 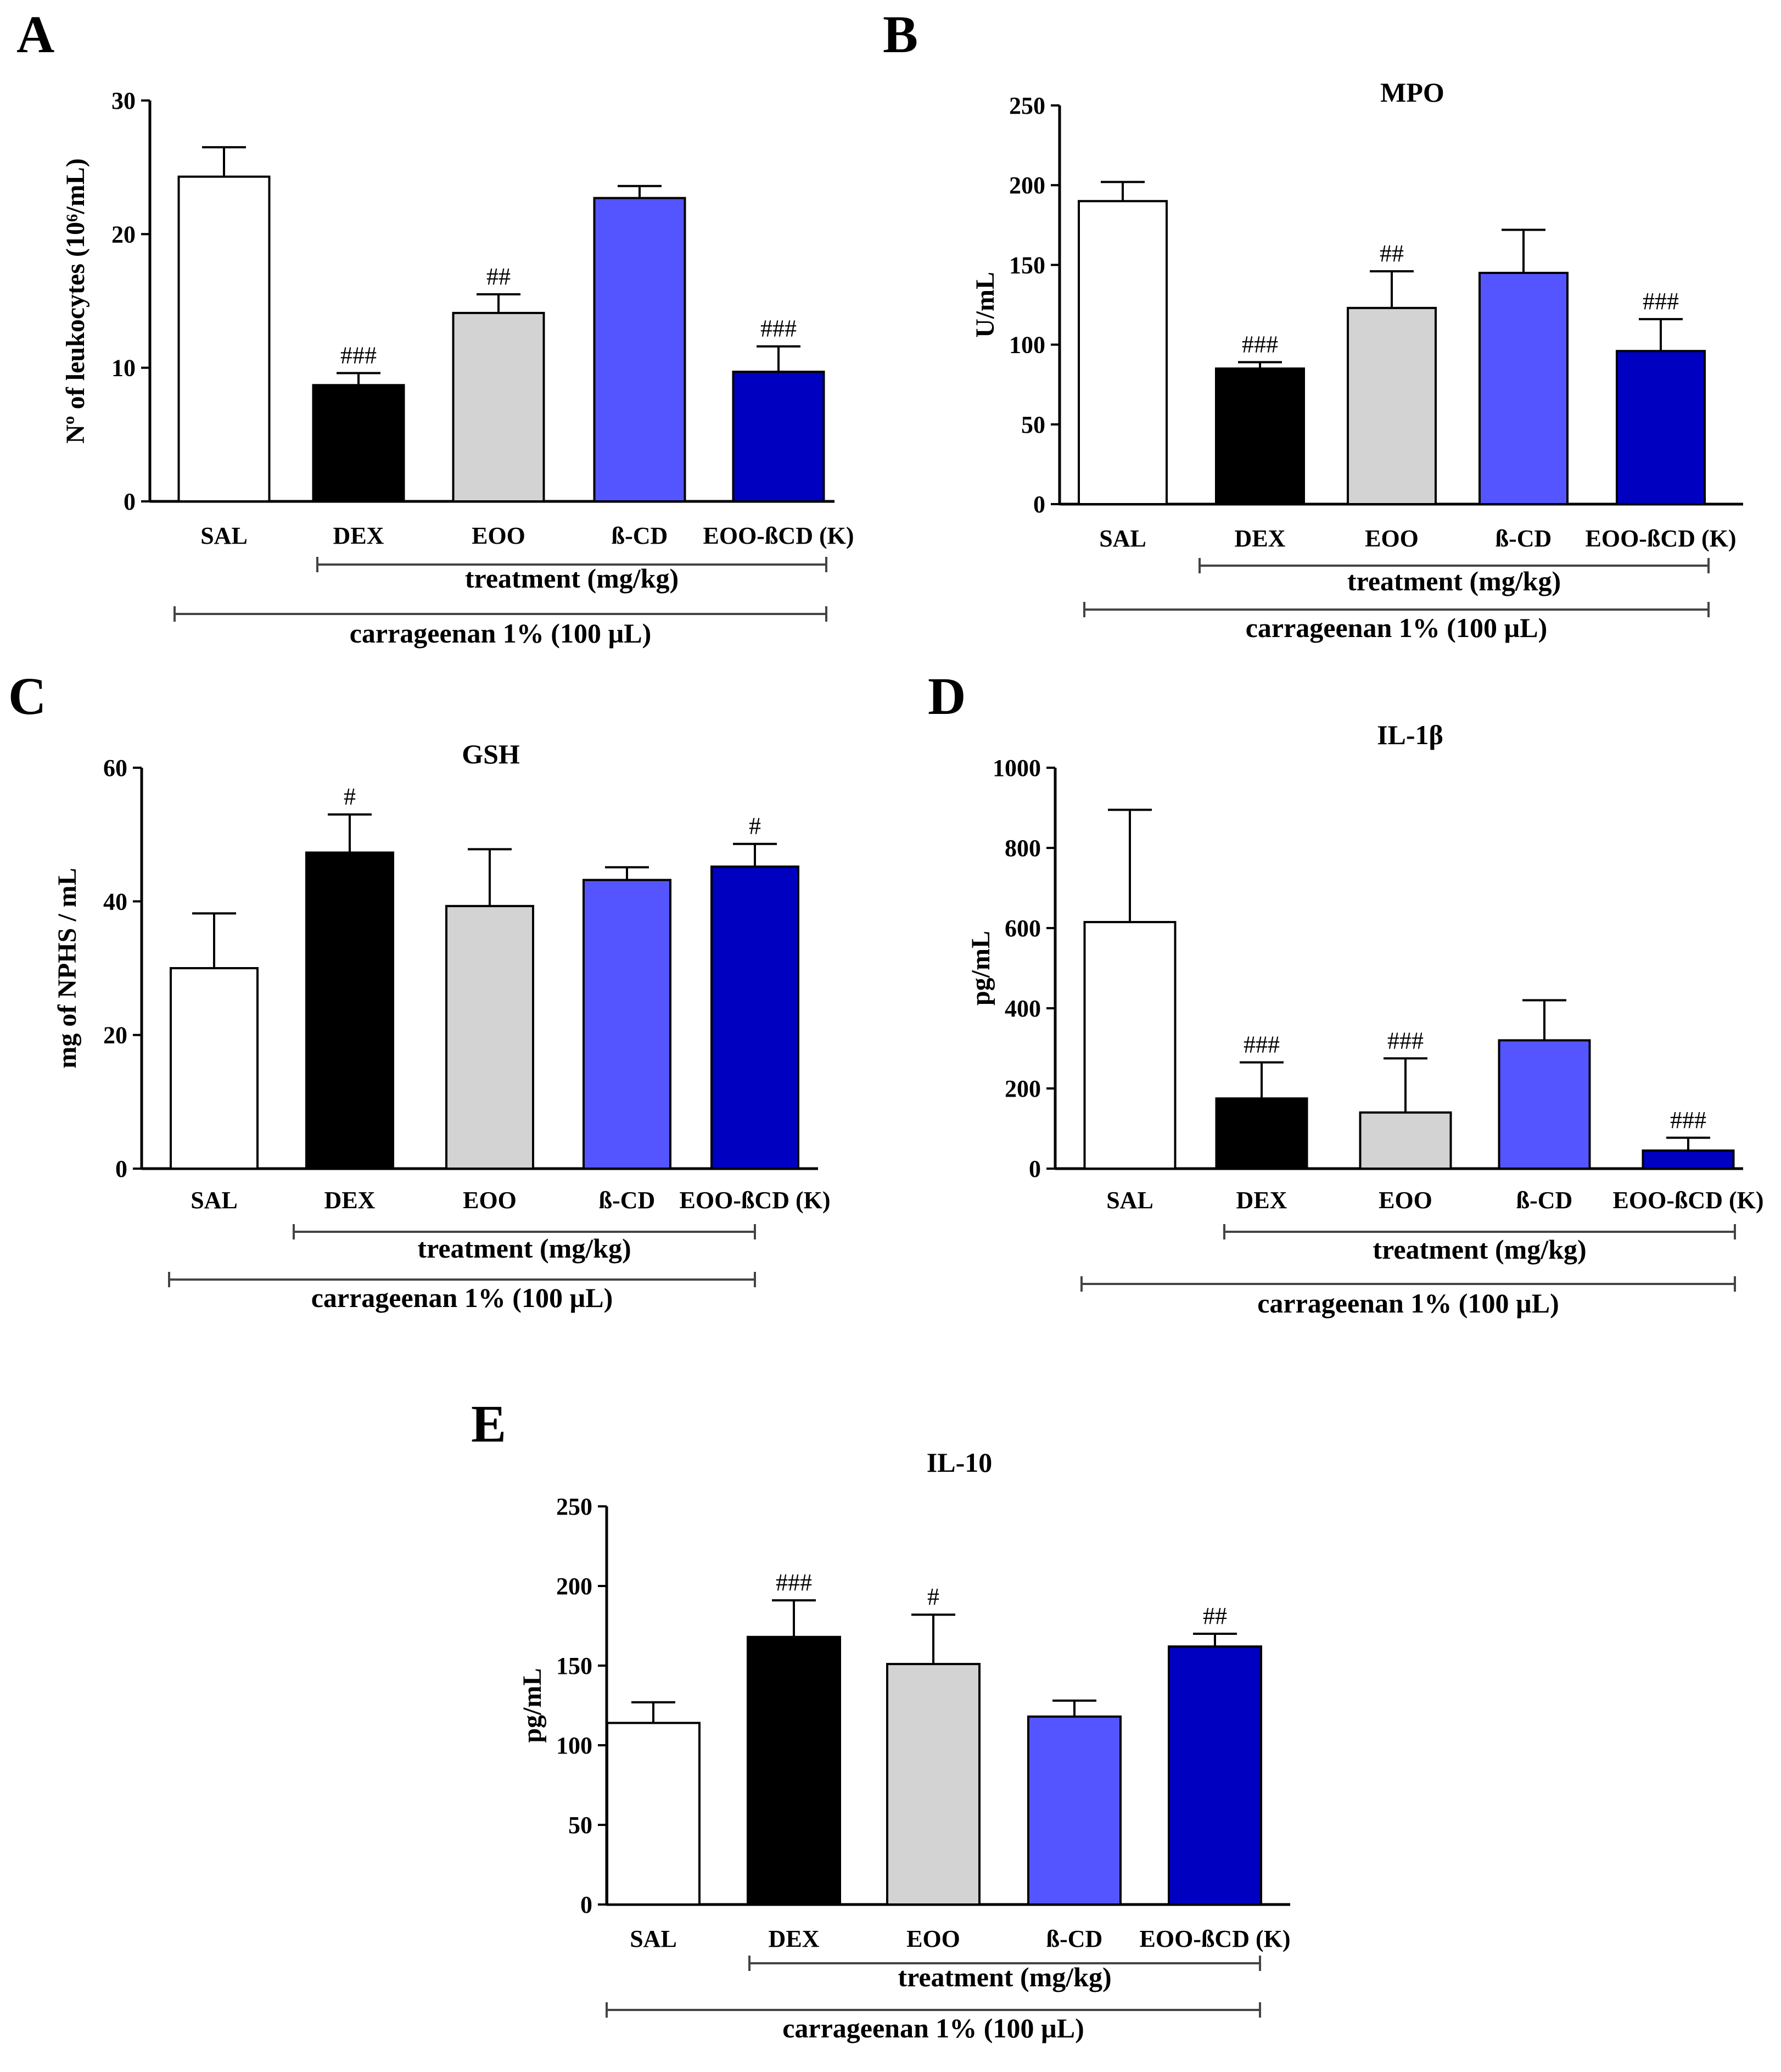 I want to click on y-tick-label: 10, so click(x=123, y=369).